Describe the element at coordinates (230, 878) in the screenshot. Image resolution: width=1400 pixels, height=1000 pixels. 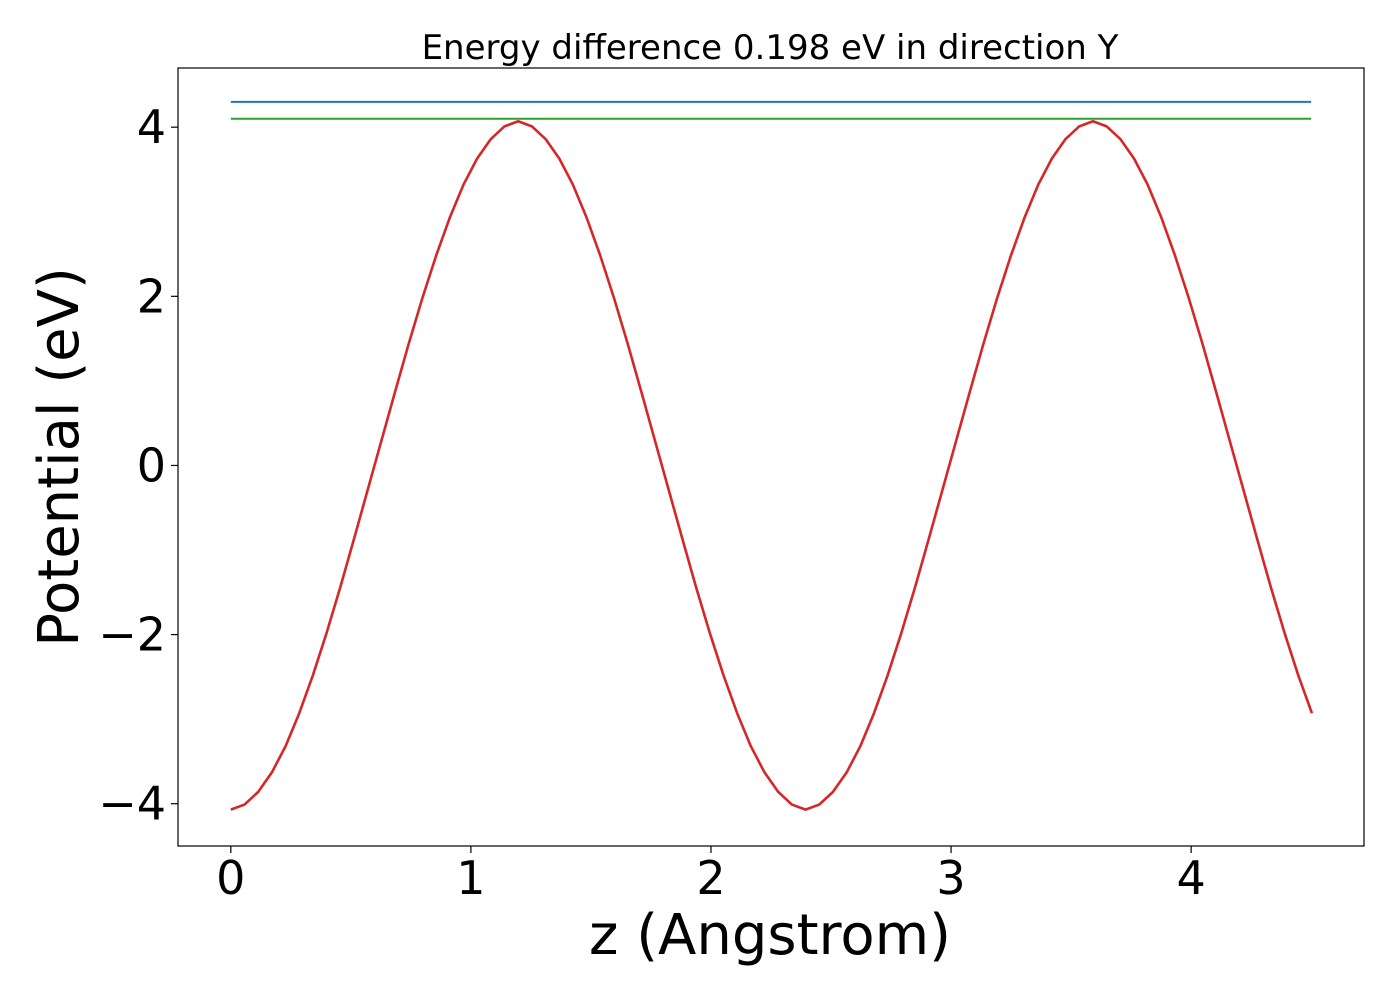
I see `x-tick-label: 0` at that location.